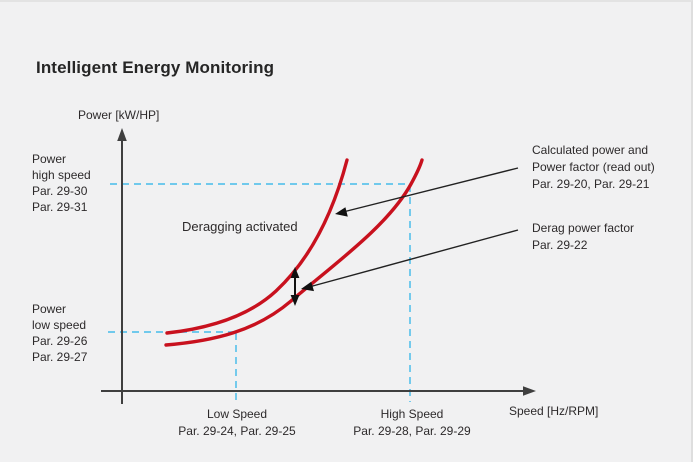  I want to click on power-low-speed-label: Power low speed Par. 29-26 Par. 29-27, so click(60, 333).